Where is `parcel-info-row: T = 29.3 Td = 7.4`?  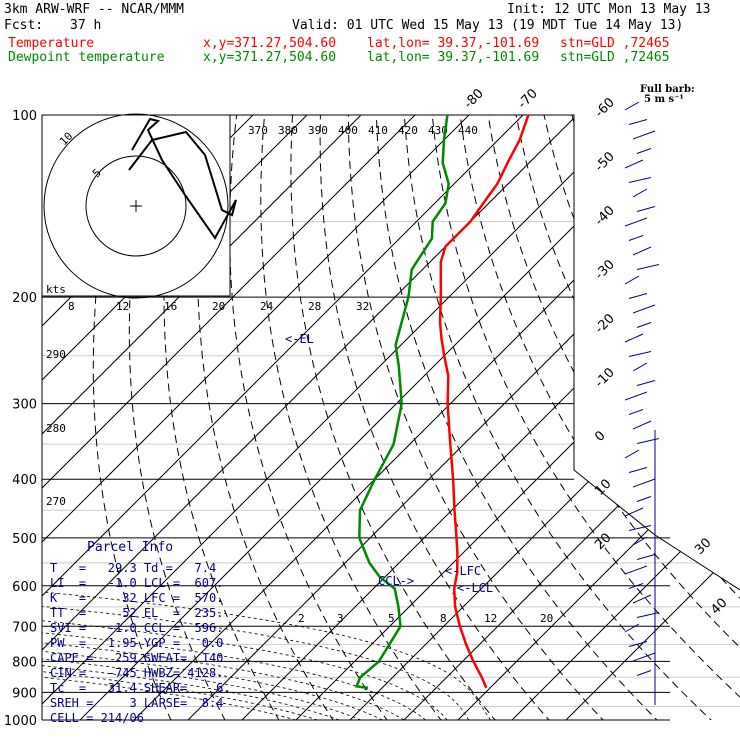 parcel-info-row: T = 29.3 Td = 7.4 is located at coordinates (133, 568).